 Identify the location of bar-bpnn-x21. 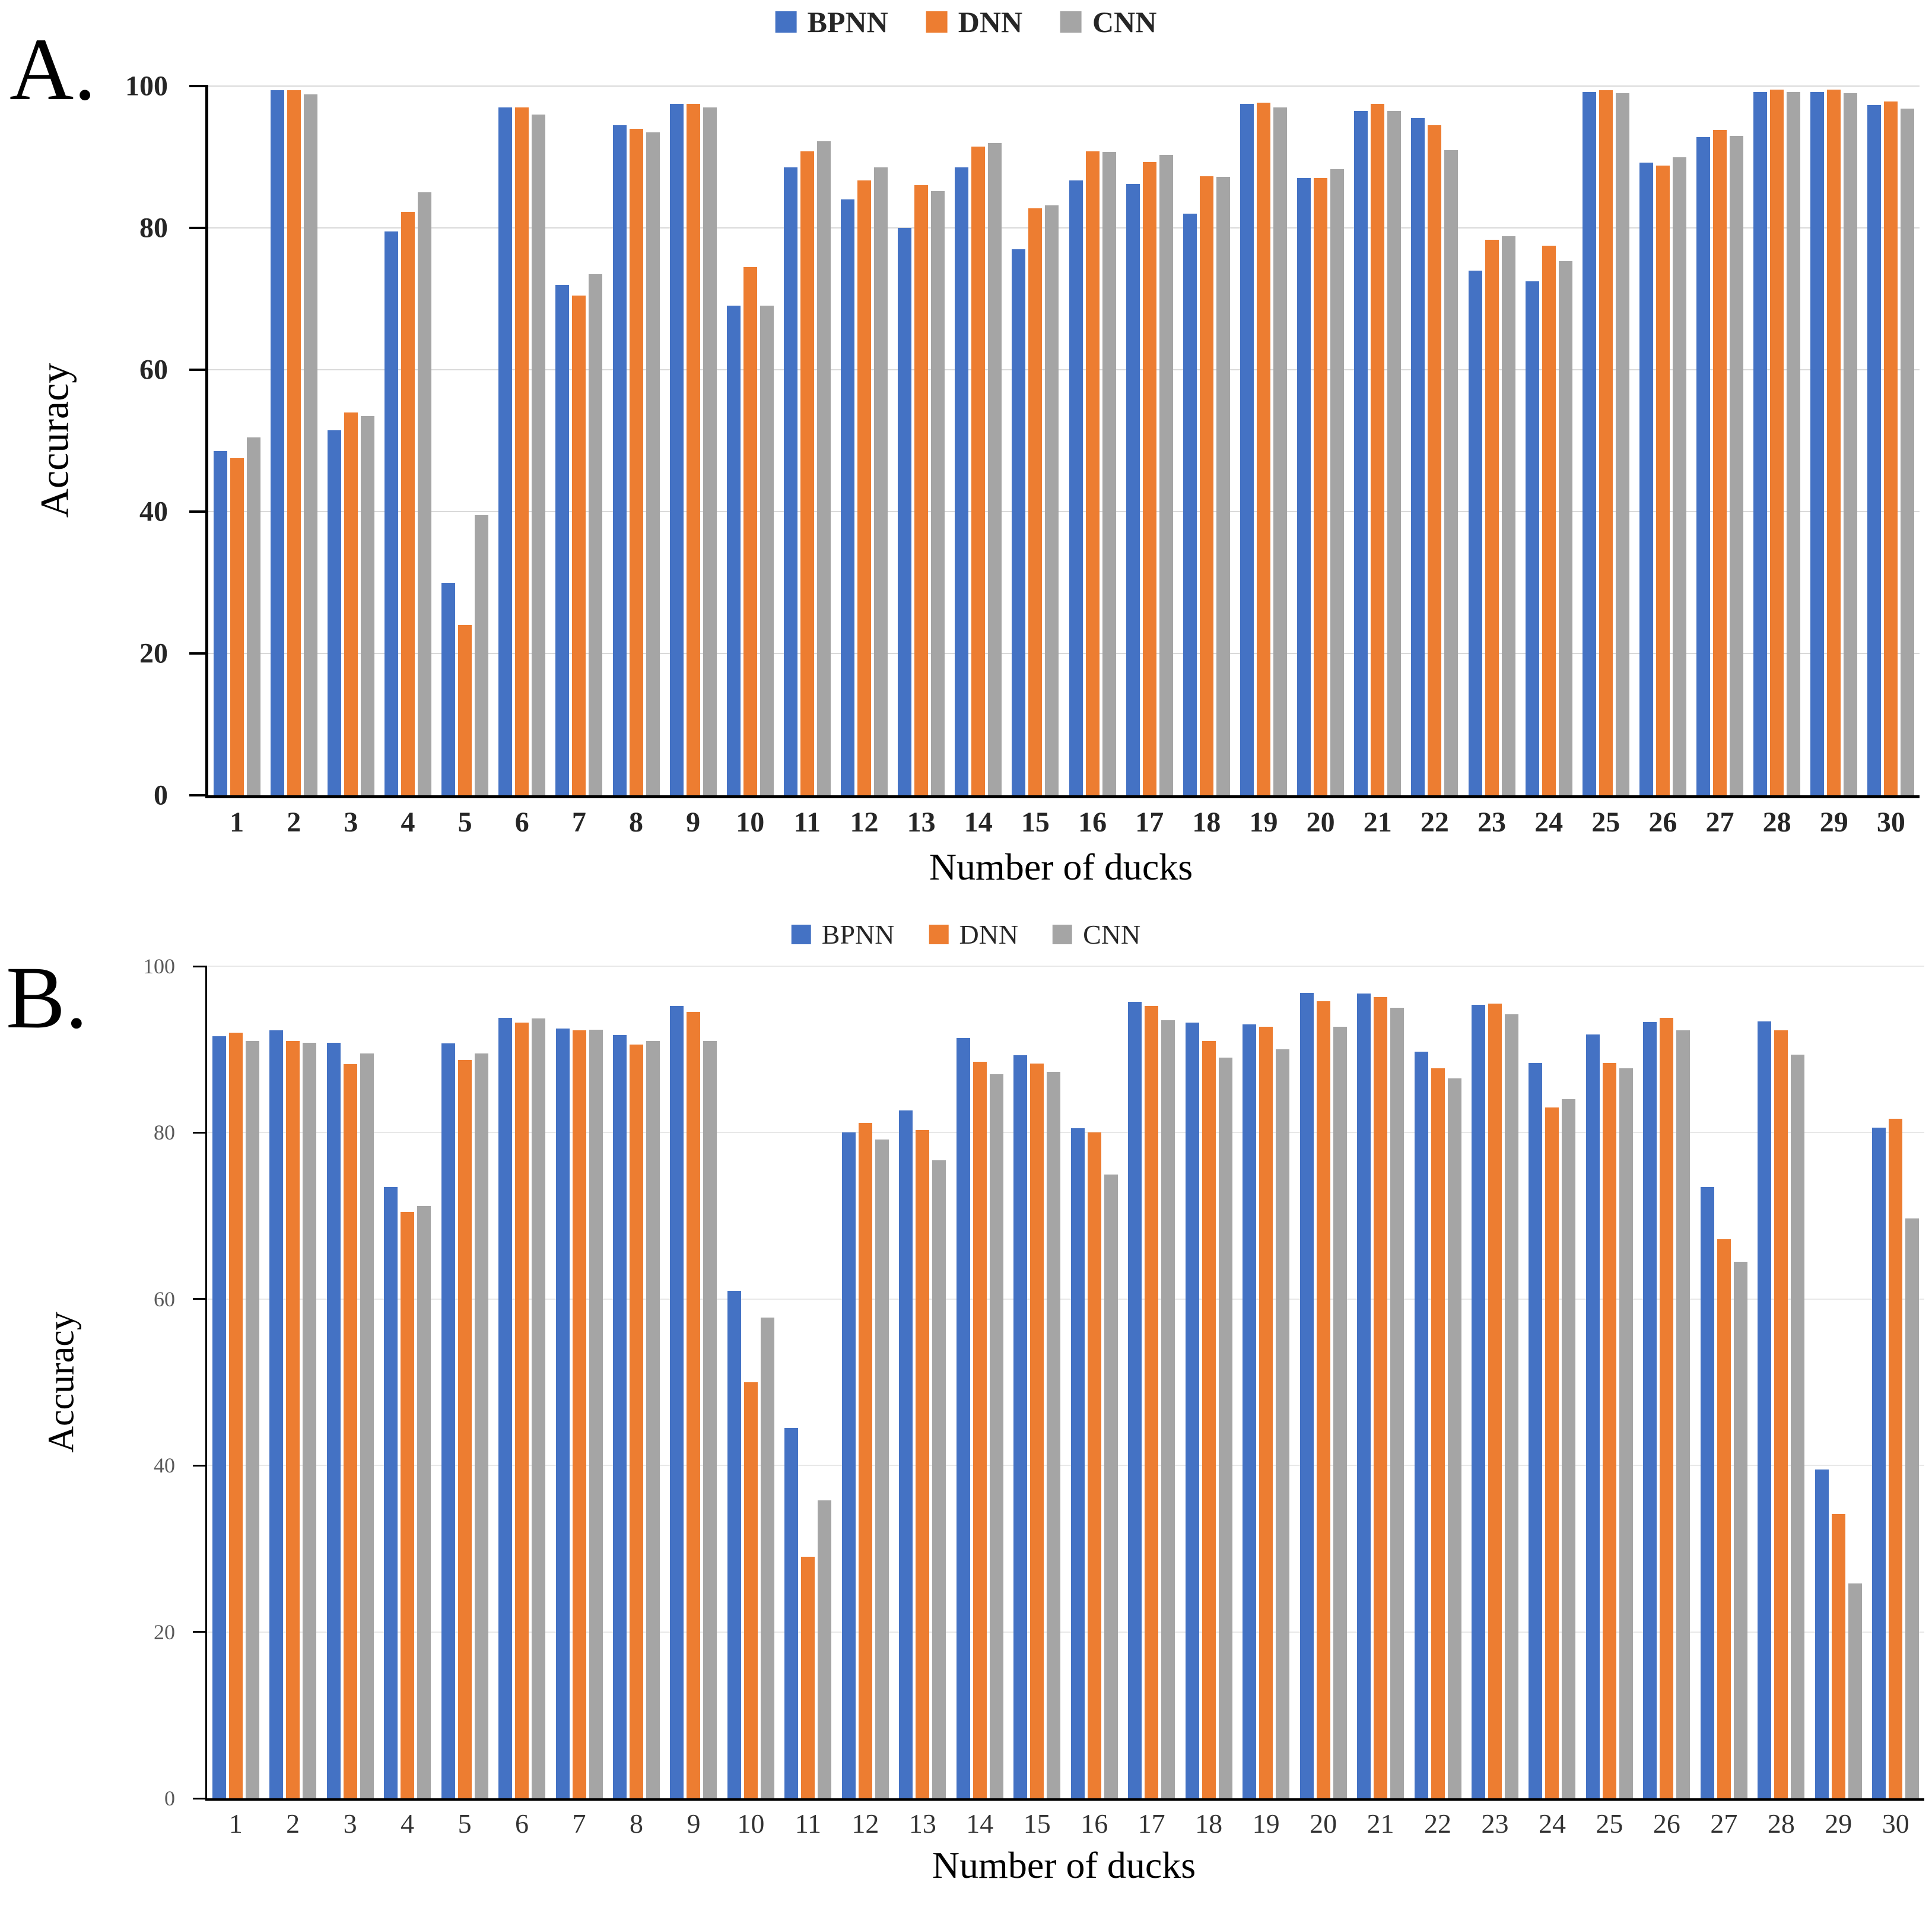
(1364, 1396).